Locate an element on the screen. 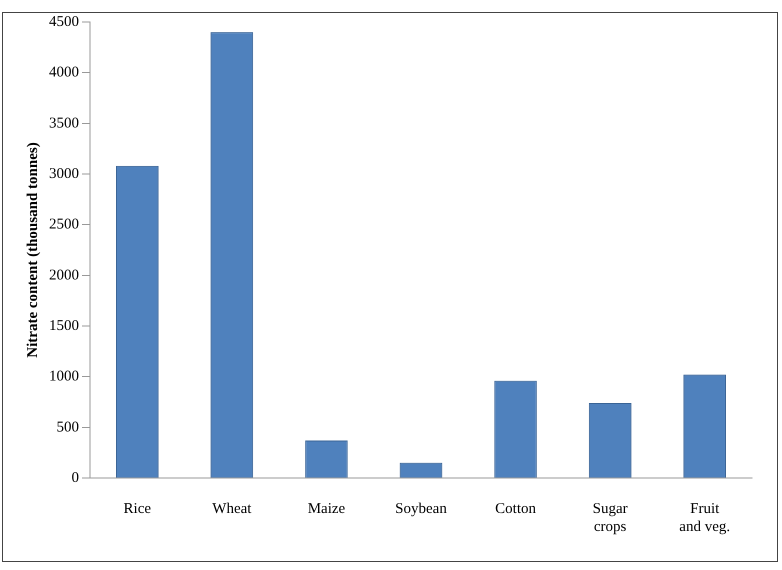 Image resolution: width=782 pixels, height=570 pixels. y-tick-label: 3000 is located at coordinates (64, 174).